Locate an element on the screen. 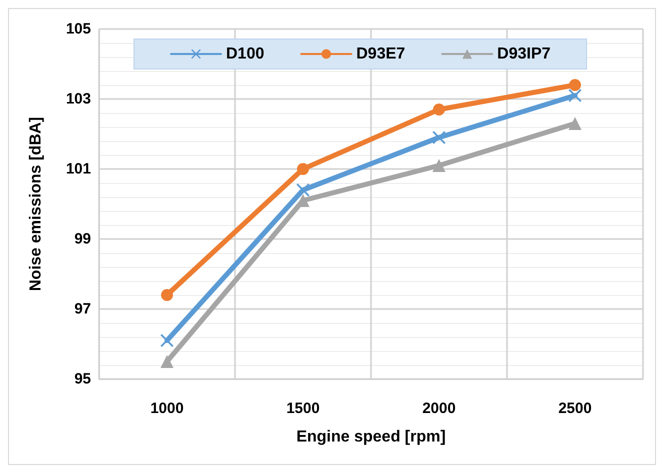 The height and width of the screenshot is (471, 662). y-tick-label: 103 is located at coordinates (78, 99).